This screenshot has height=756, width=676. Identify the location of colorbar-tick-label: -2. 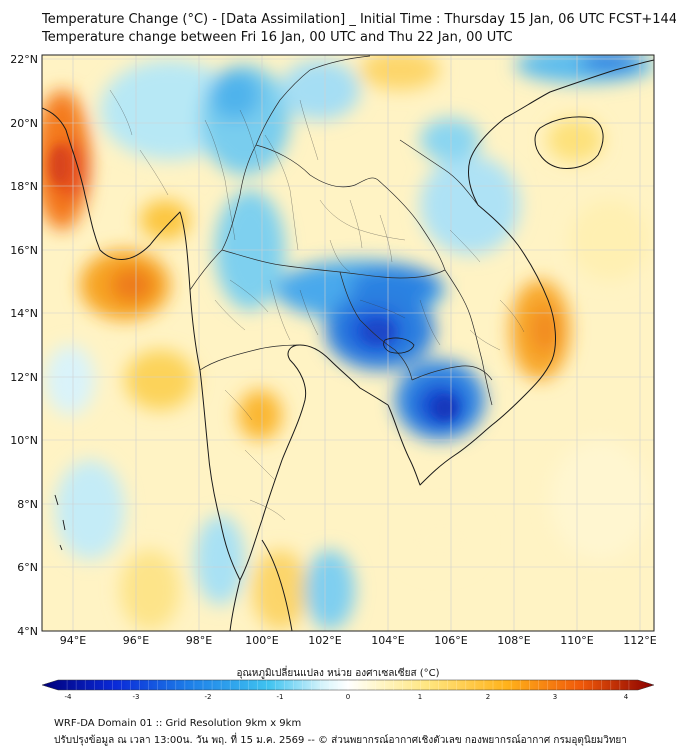
(208, 697).